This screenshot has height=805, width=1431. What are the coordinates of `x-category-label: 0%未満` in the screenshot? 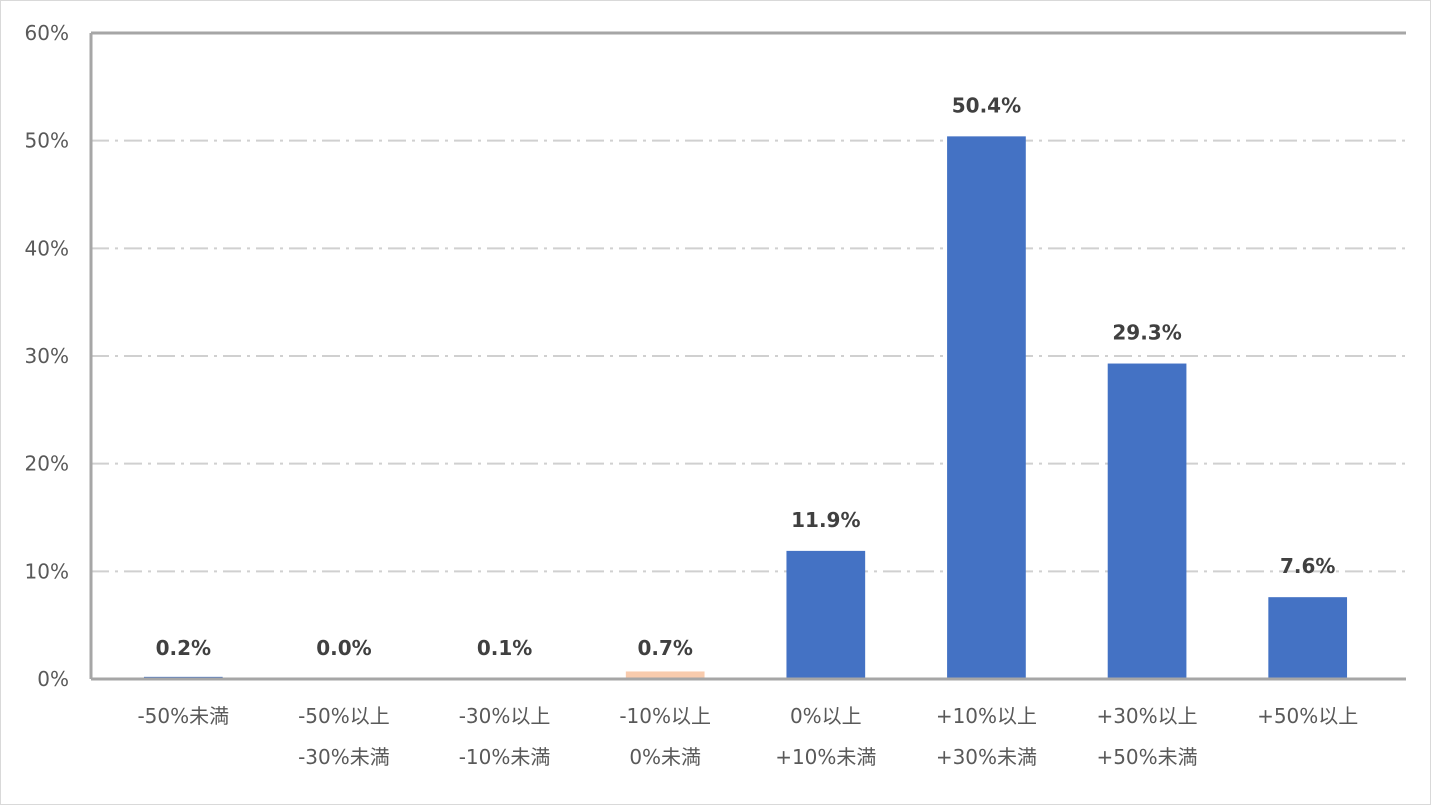 It's located at (665, 757).